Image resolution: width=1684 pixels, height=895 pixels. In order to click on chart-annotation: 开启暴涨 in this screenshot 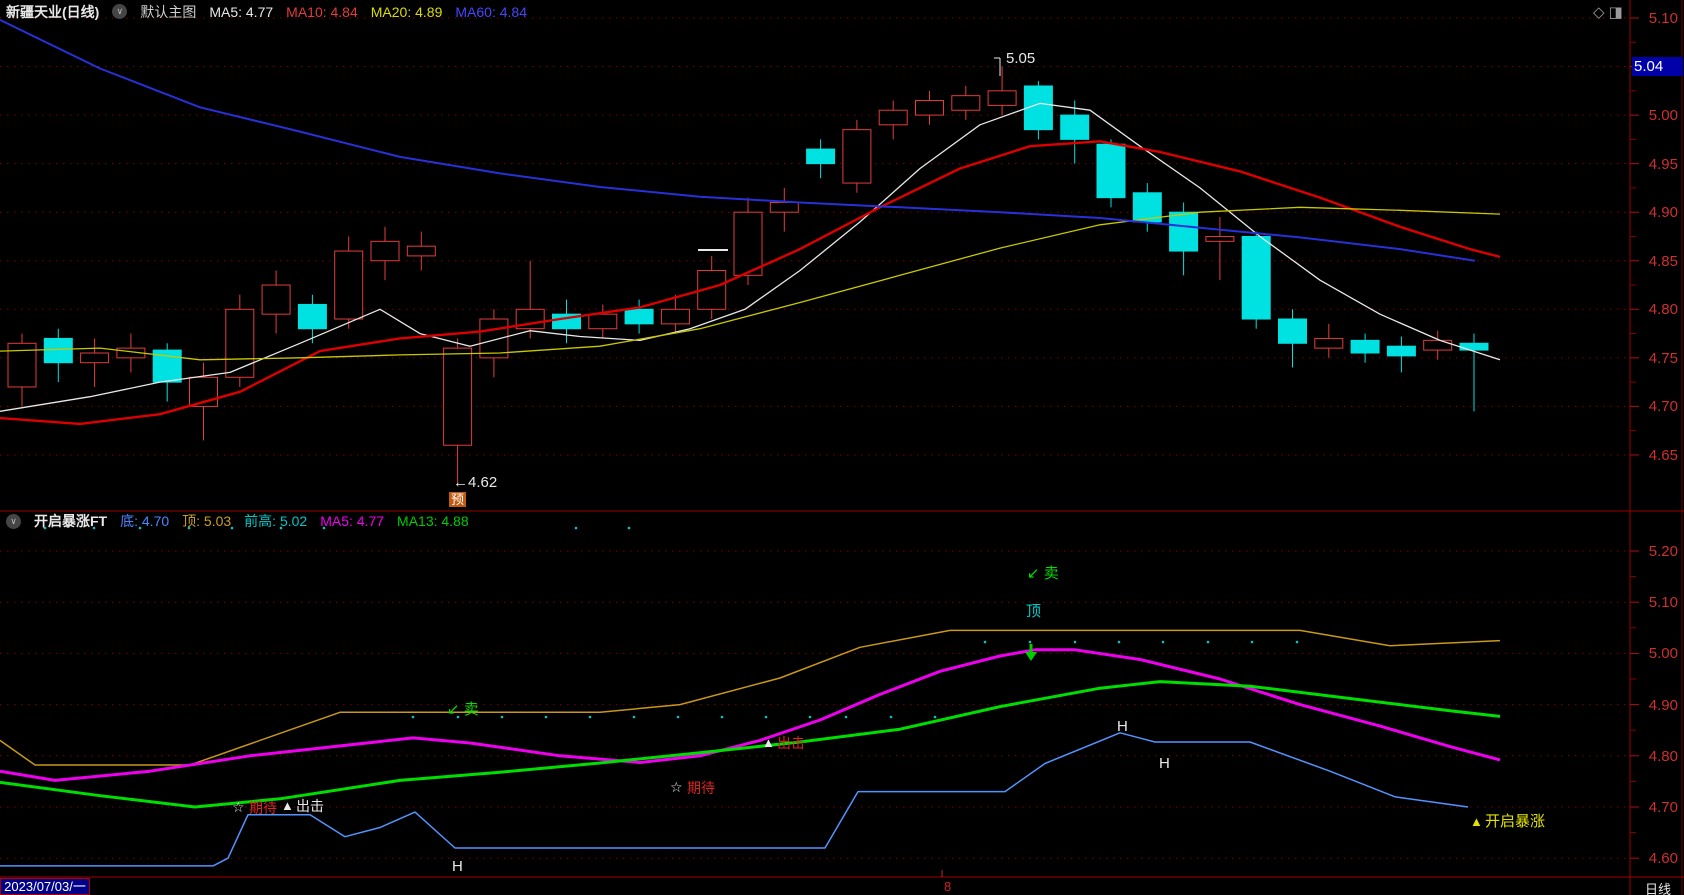, I will do `click(1515, 821)`.